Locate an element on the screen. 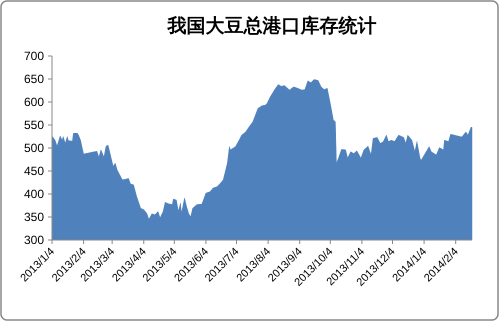 The height and width of the screenshot is (321, 499). y-tick-label: 500 is located at coordinates (34, 148).